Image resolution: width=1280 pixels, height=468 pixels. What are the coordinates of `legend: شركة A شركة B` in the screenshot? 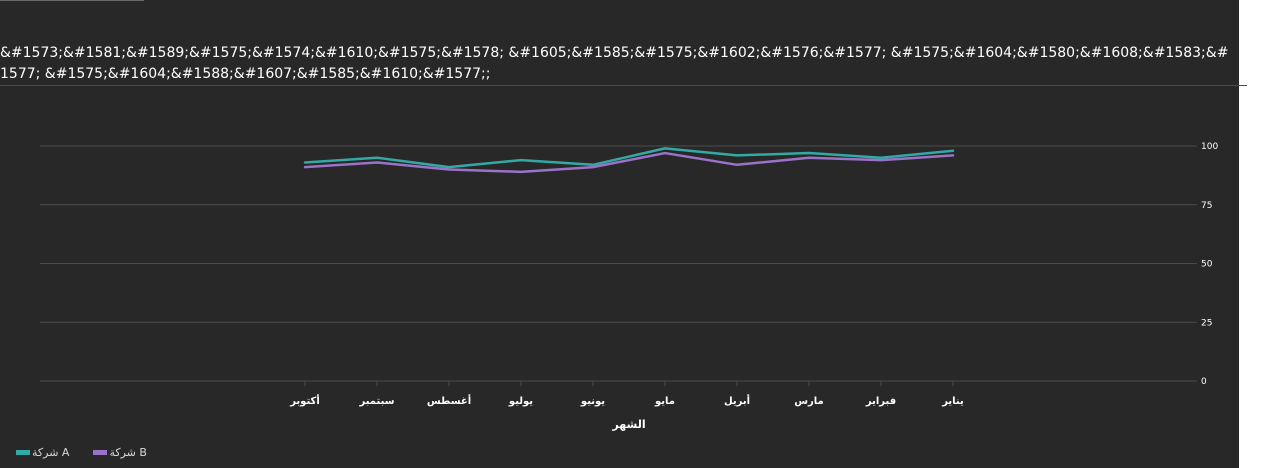 It's located at (81, 452).